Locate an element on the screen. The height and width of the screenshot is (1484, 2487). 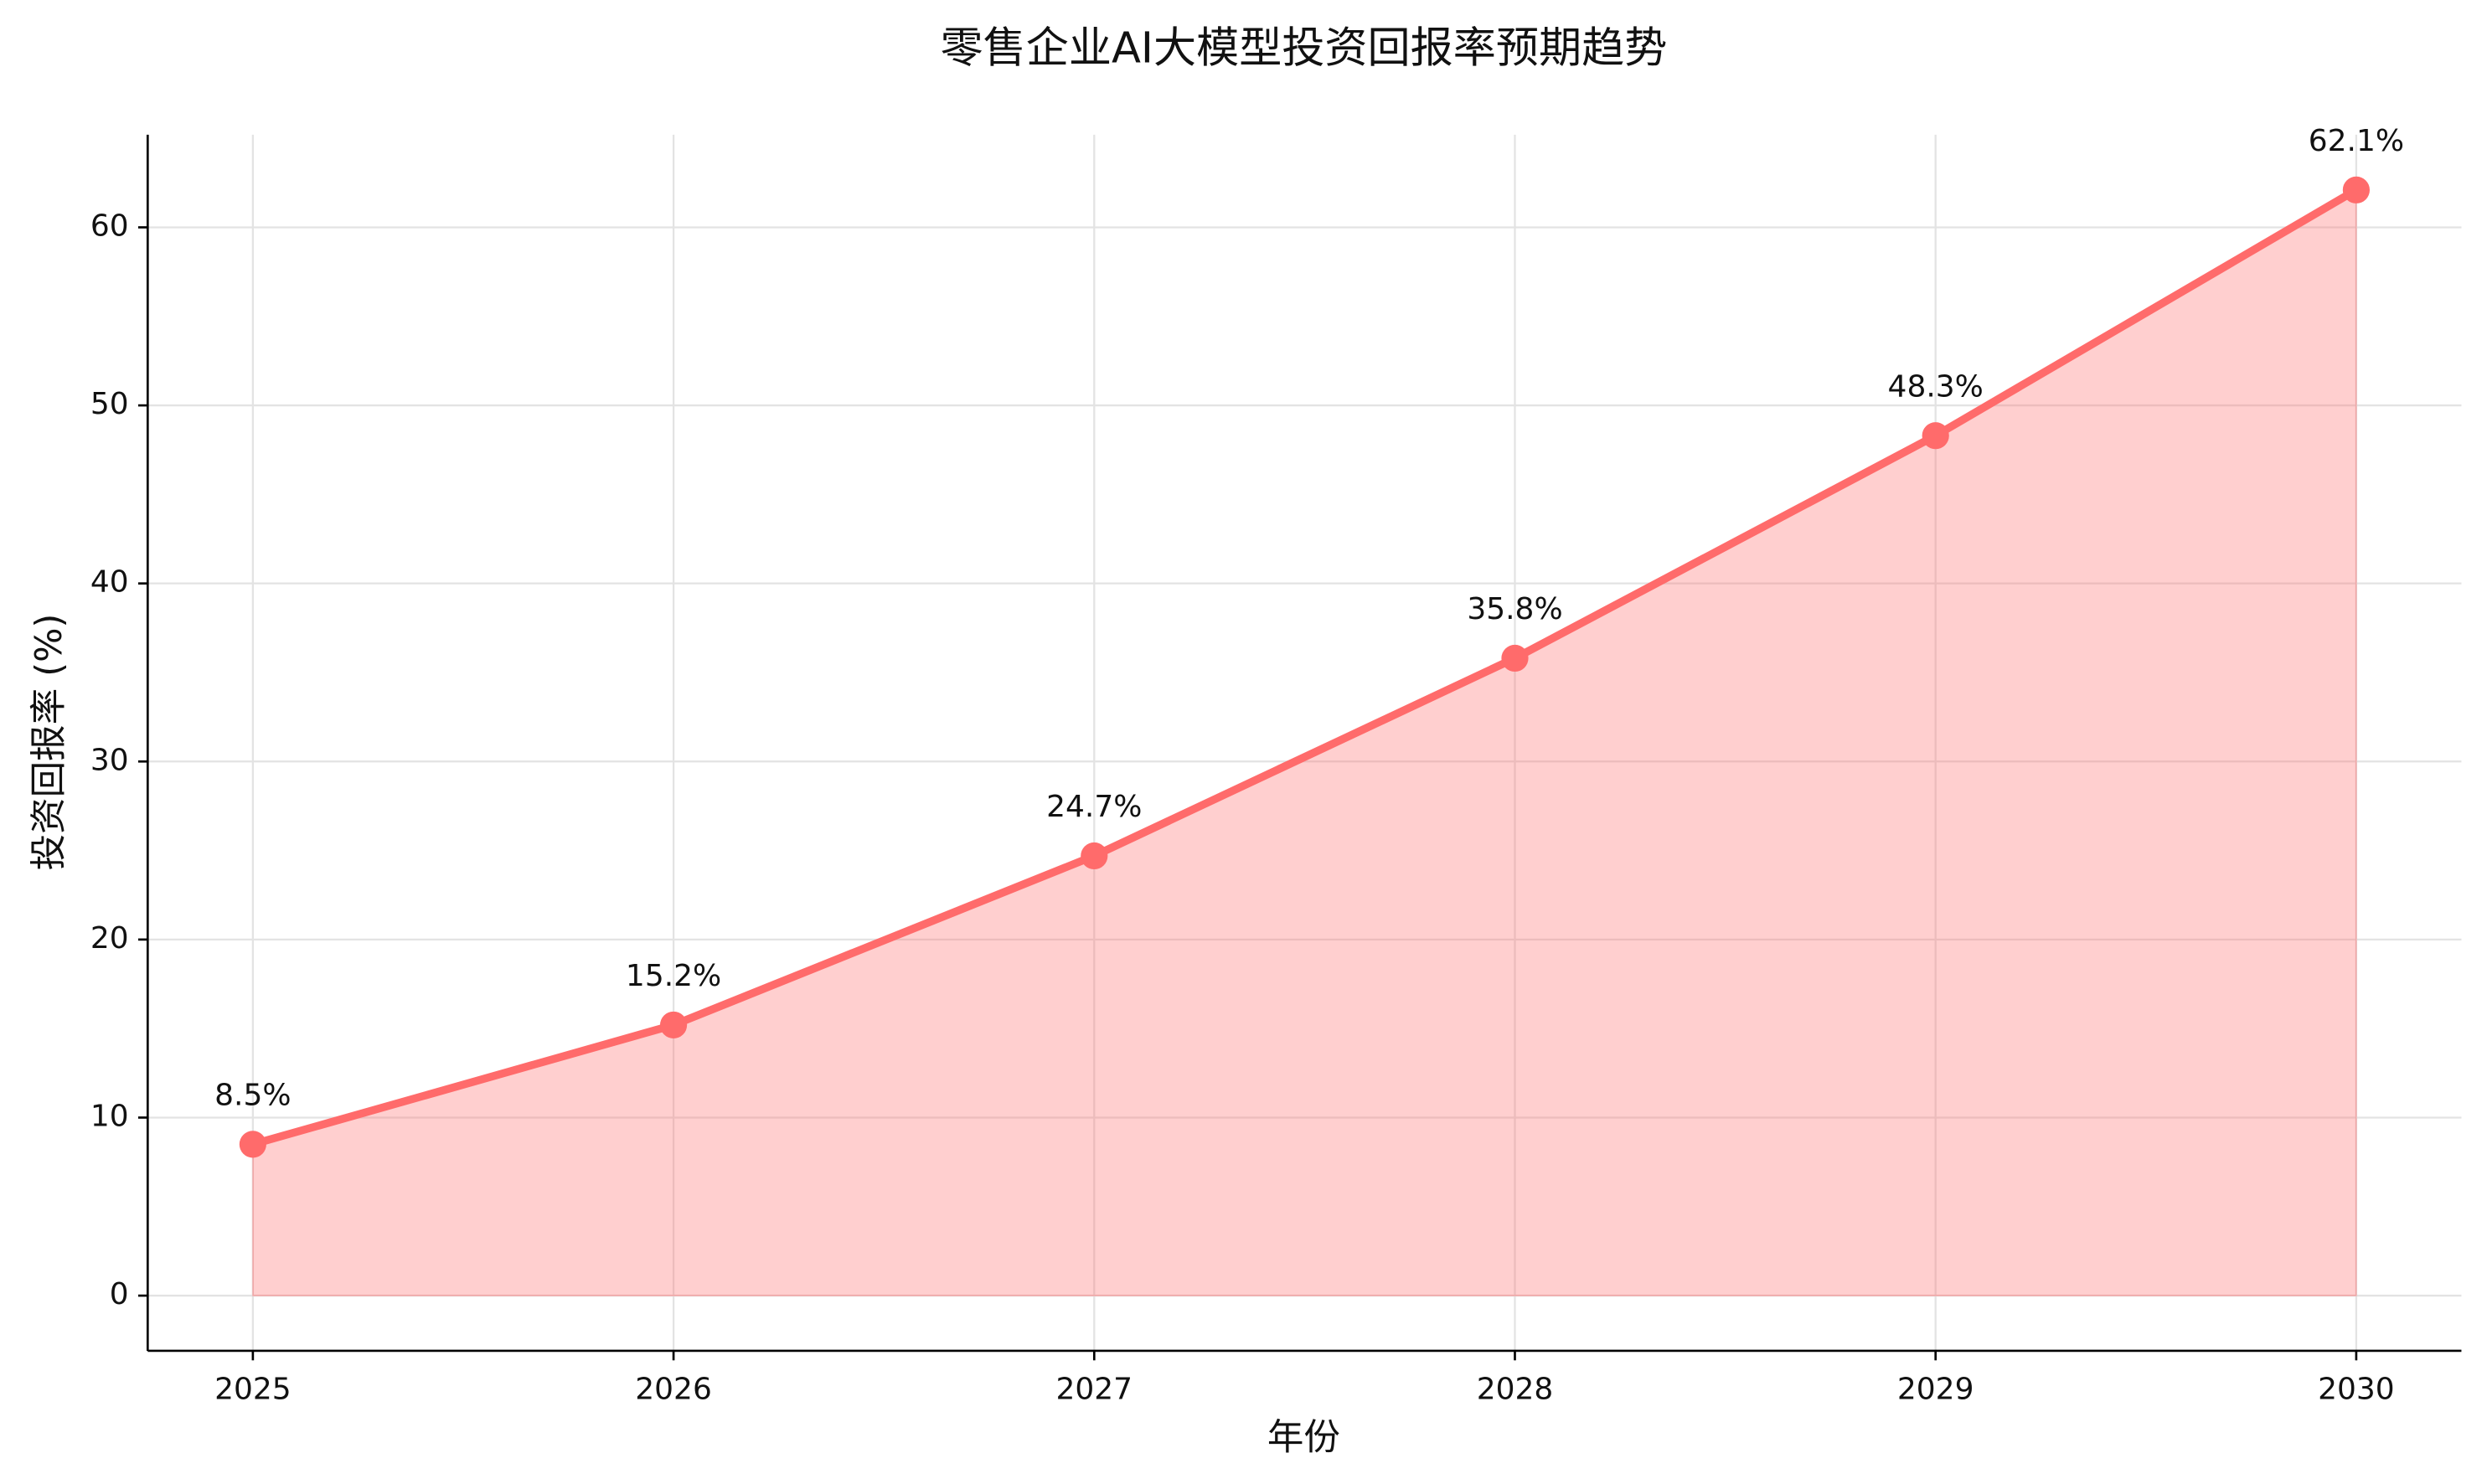
x-tick-label: 2027 is located at coordinates (1094, 1389).